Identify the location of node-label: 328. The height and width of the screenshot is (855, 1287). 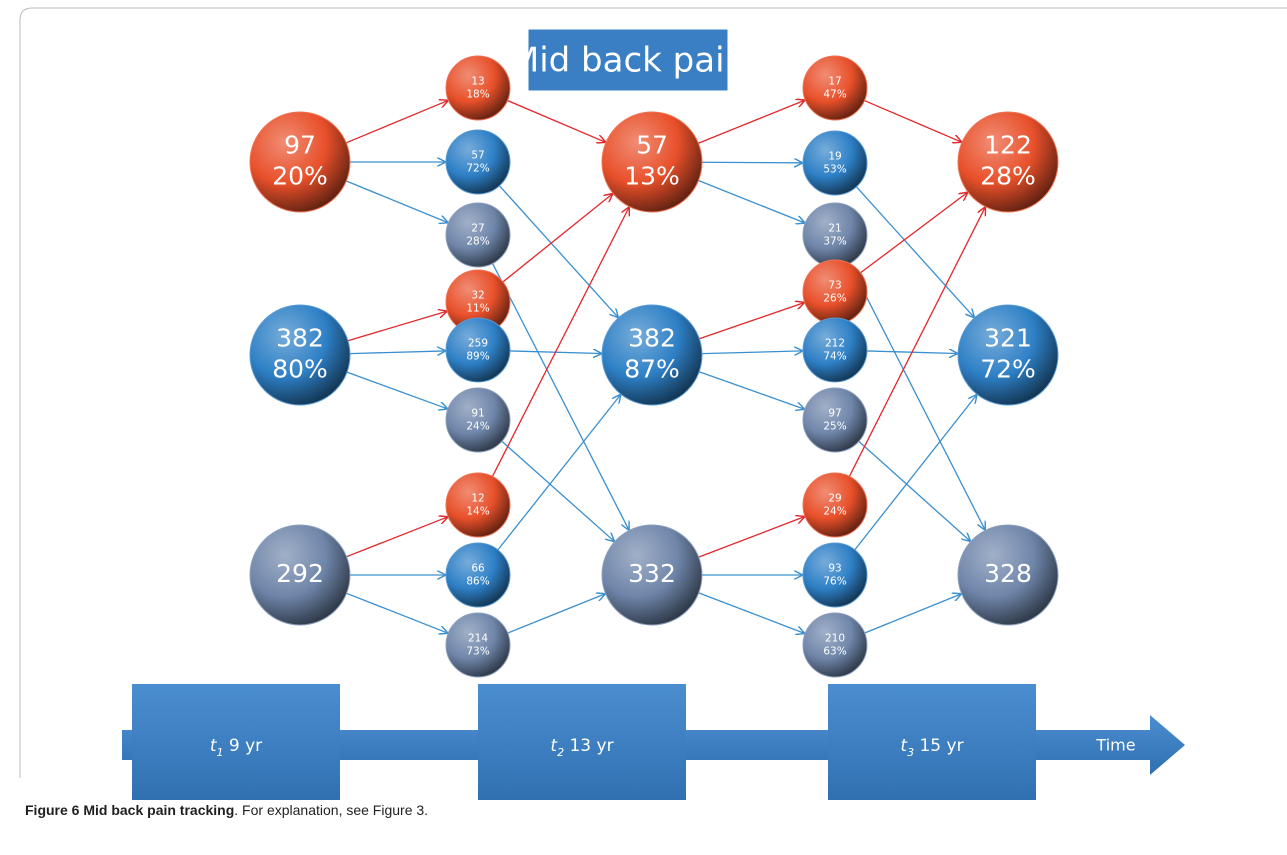
(1008, 573).